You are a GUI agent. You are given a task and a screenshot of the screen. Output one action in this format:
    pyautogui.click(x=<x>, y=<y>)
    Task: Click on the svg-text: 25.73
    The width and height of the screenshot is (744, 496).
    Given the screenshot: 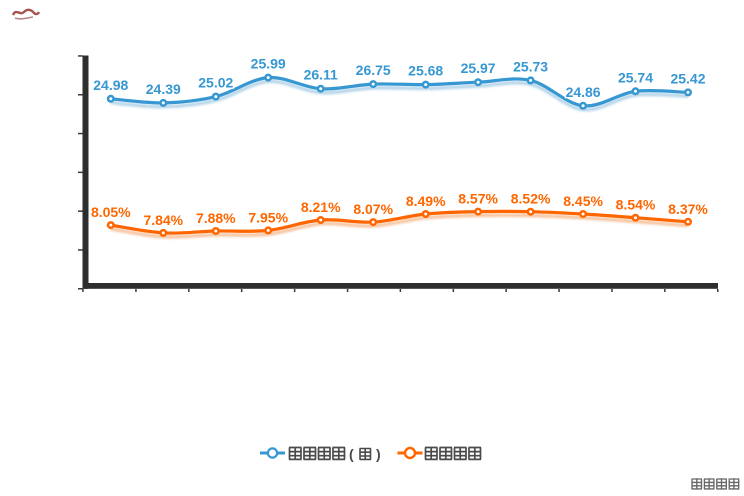 What is the action you would take?
    pyautogui.click(x=530, y=66)
    